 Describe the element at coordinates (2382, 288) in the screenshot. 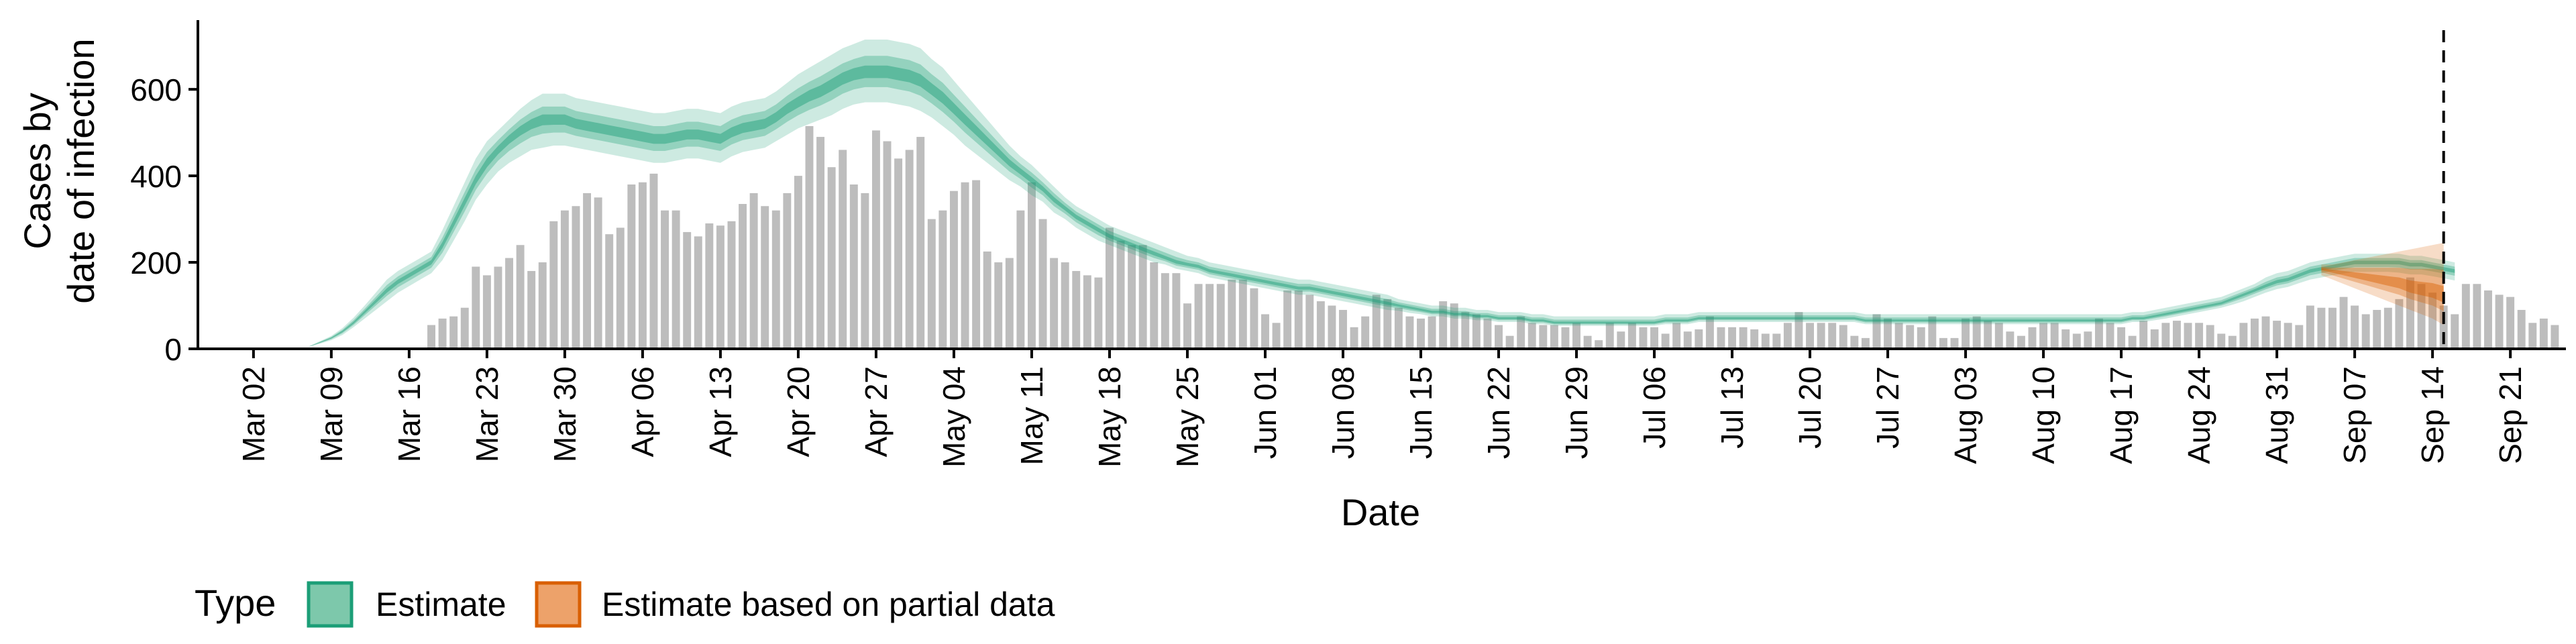

I see `partial-estimate-mid-band` at that location.